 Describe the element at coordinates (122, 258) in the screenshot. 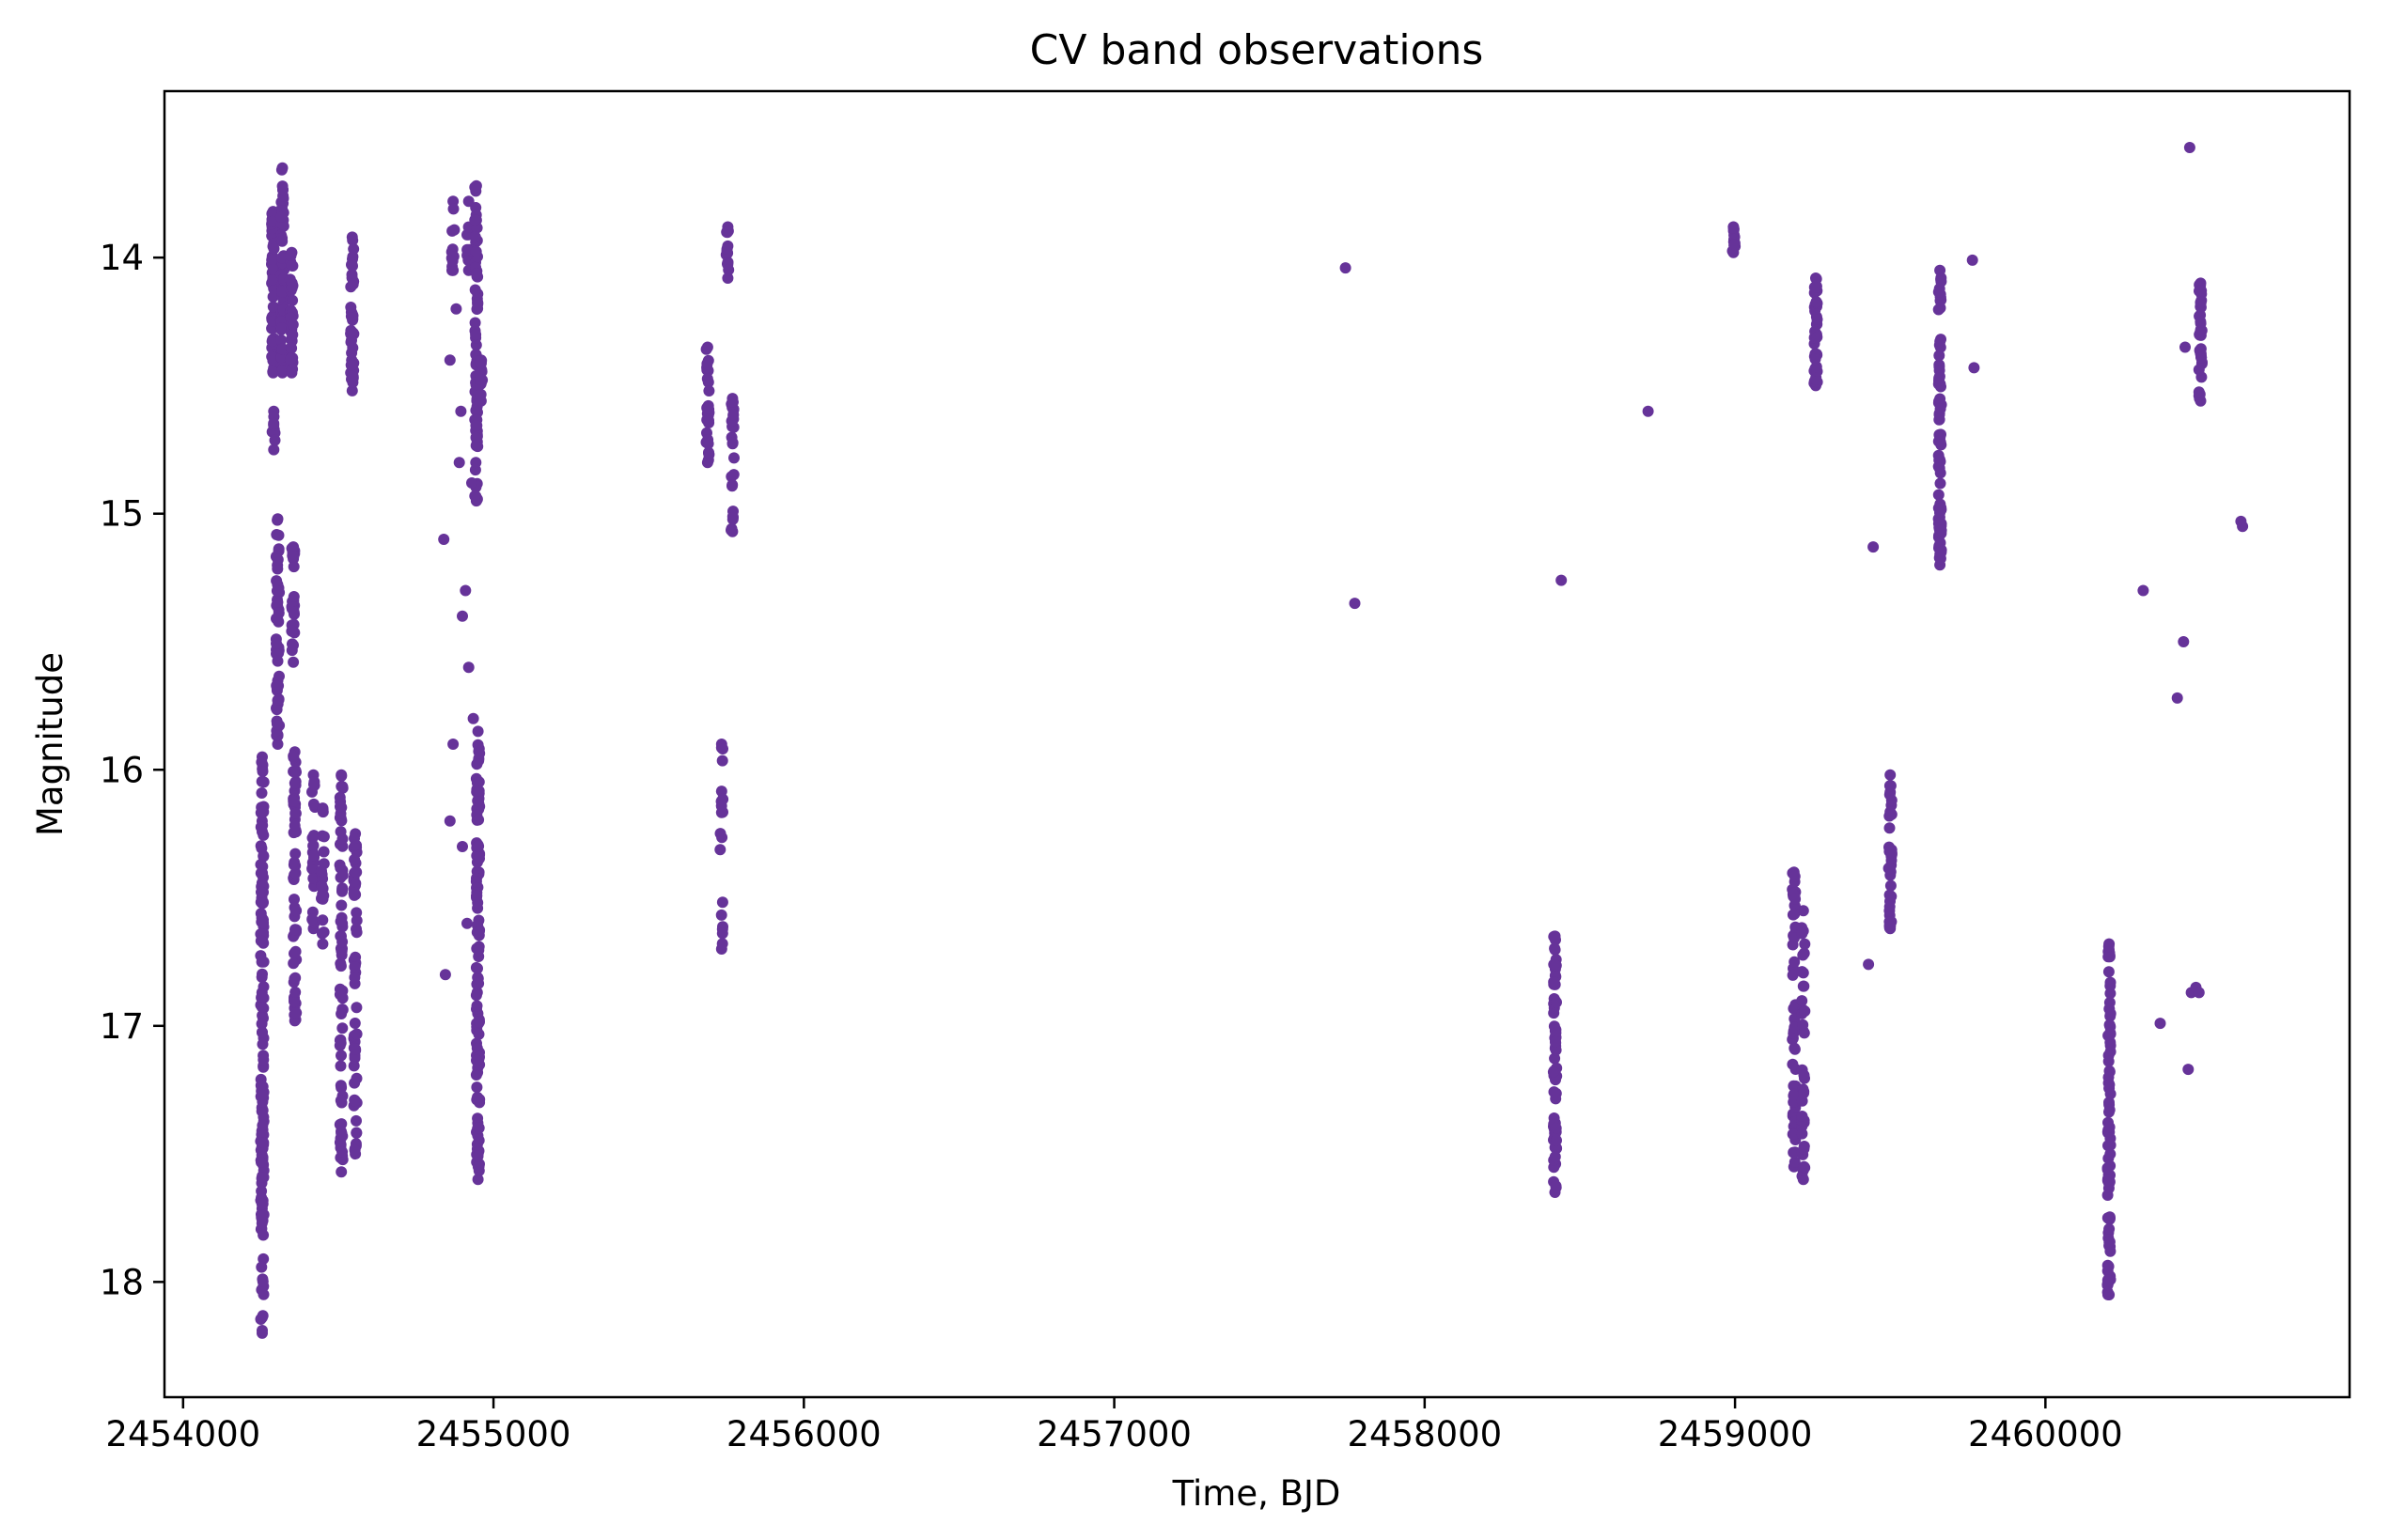

I see `y-tick-label: 14` at that location.